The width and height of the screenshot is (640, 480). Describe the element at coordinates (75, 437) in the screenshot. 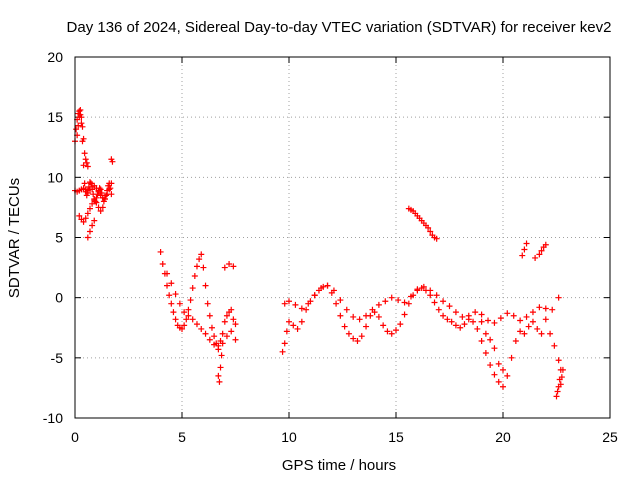

I see `x-tick-label: 0` at that location.